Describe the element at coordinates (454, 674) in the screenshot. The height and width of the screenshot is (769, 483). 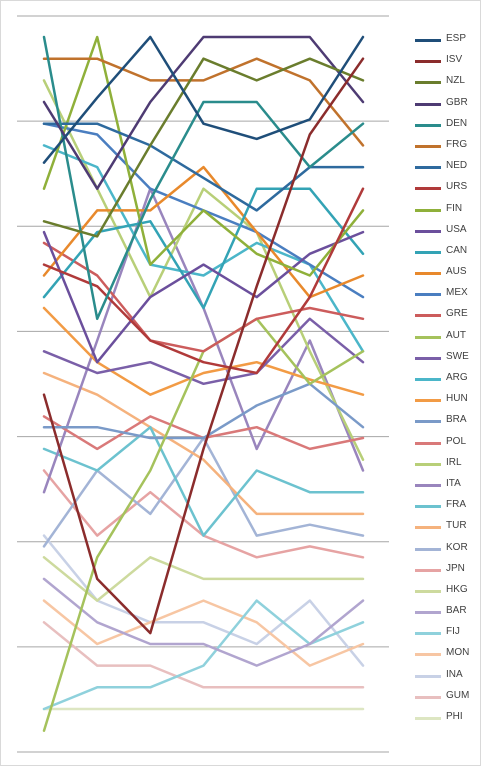
I see `legend-label: INA` at that location.